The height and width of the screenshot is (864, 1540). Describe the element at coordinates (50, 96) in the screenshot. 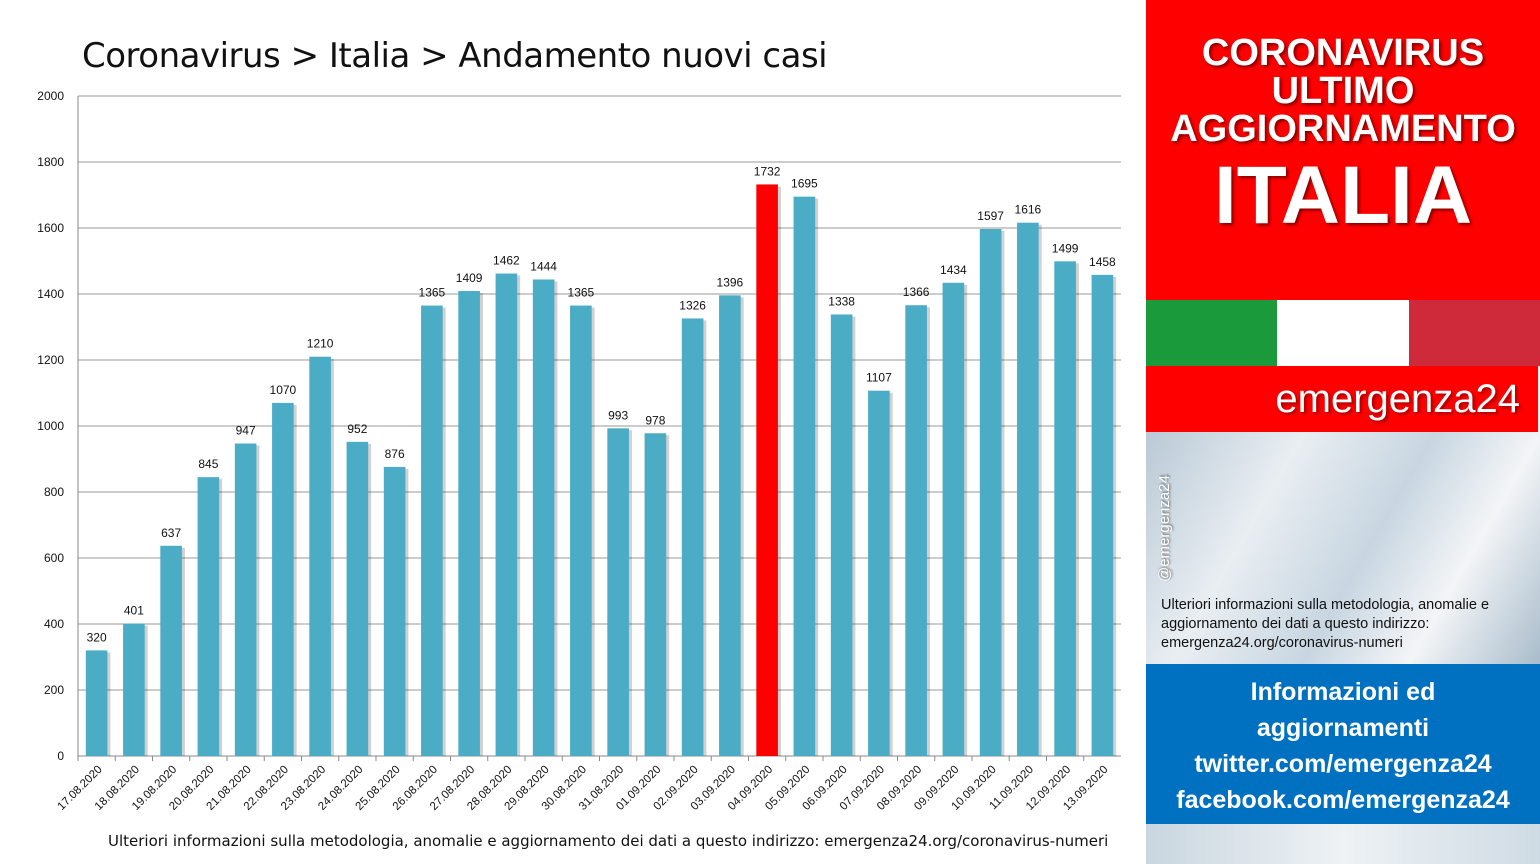

I see `y-tick-label: 2000` at that location.